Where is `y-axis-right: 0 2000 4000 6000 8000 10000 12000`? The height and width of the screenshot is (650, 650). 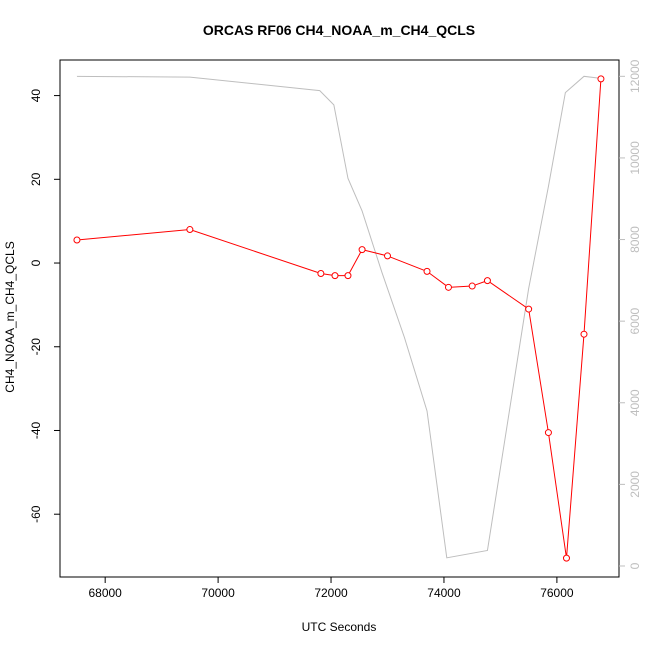 y-axis-right: 0 2000 4000 6000 8000 10000 12000 is located at coordinates (630, 314).